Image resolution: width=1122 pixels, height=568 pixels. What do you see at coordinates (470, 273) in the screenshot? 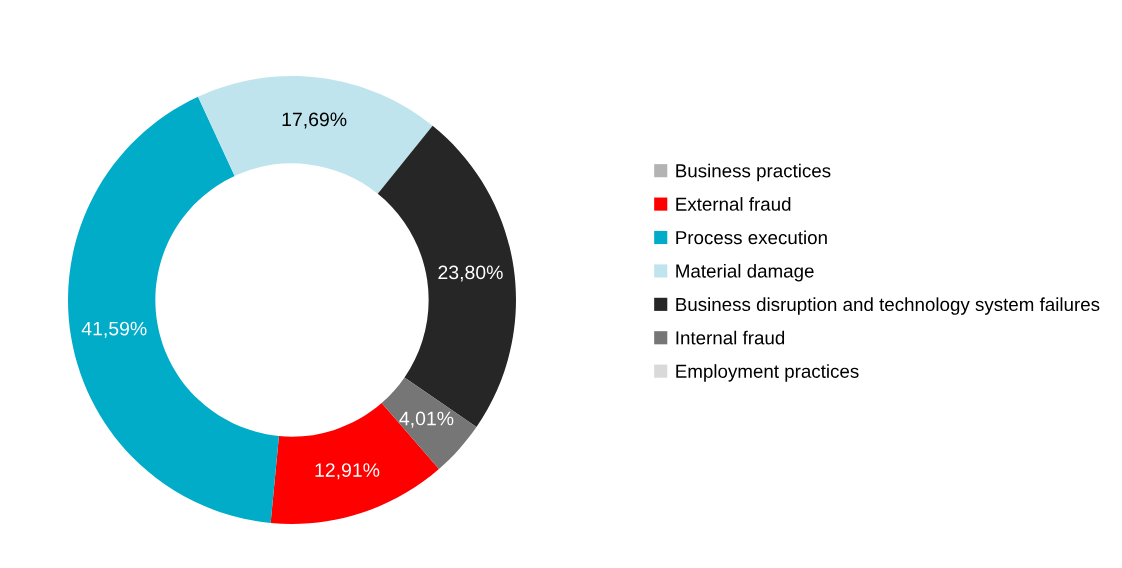
I see `data-label: 23,80%` at bounding box center [470, 273].